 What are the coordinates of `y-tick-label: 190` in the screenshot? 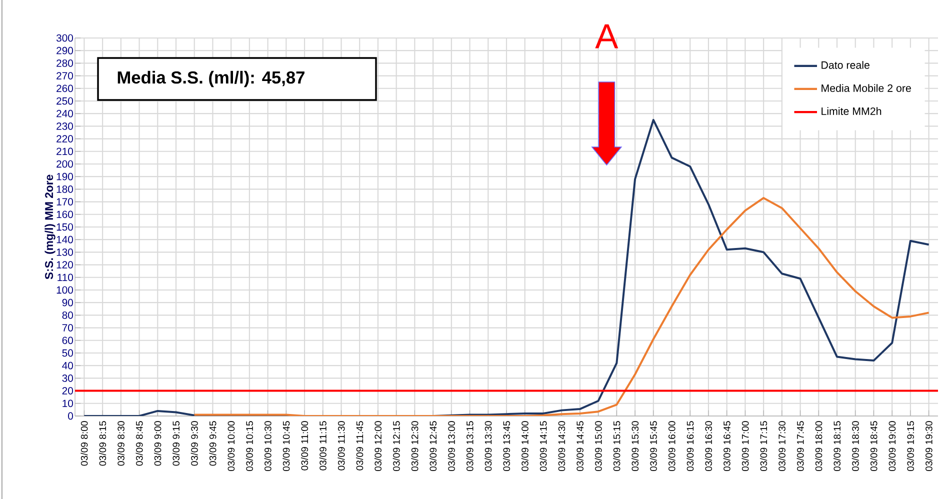 It's located at (64, 176).